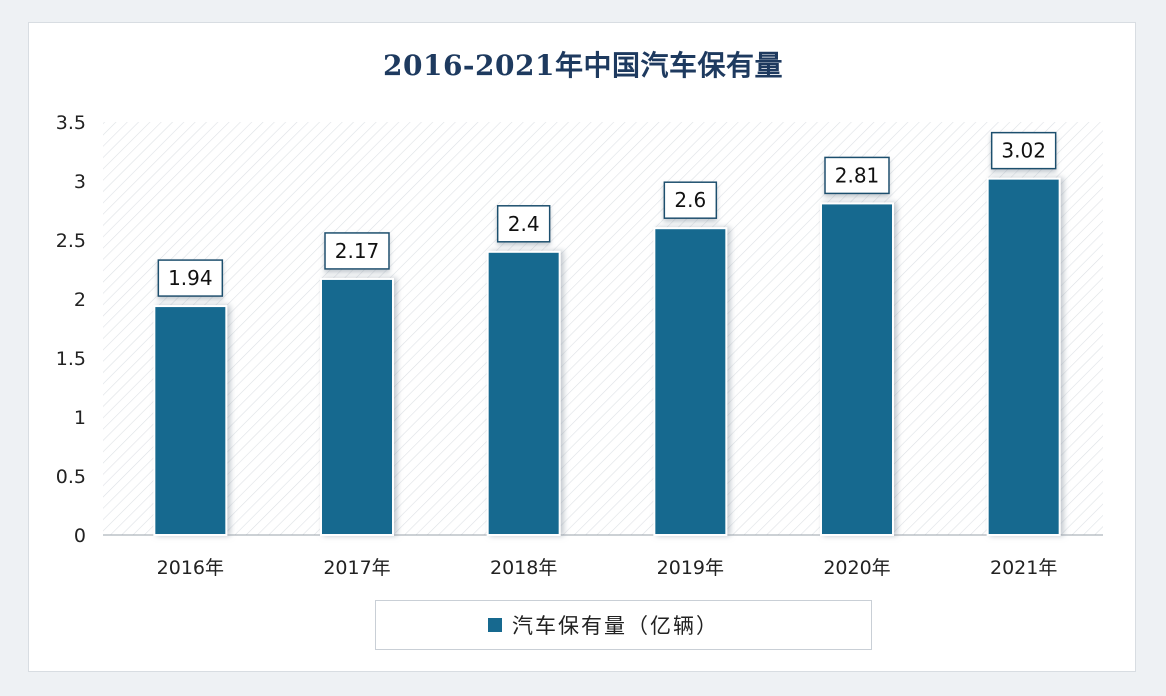  What do you see at coordinates (690, 568) in the screenshot?
I see `x-tick-label: 2019年` at bounding box center [690, 568].